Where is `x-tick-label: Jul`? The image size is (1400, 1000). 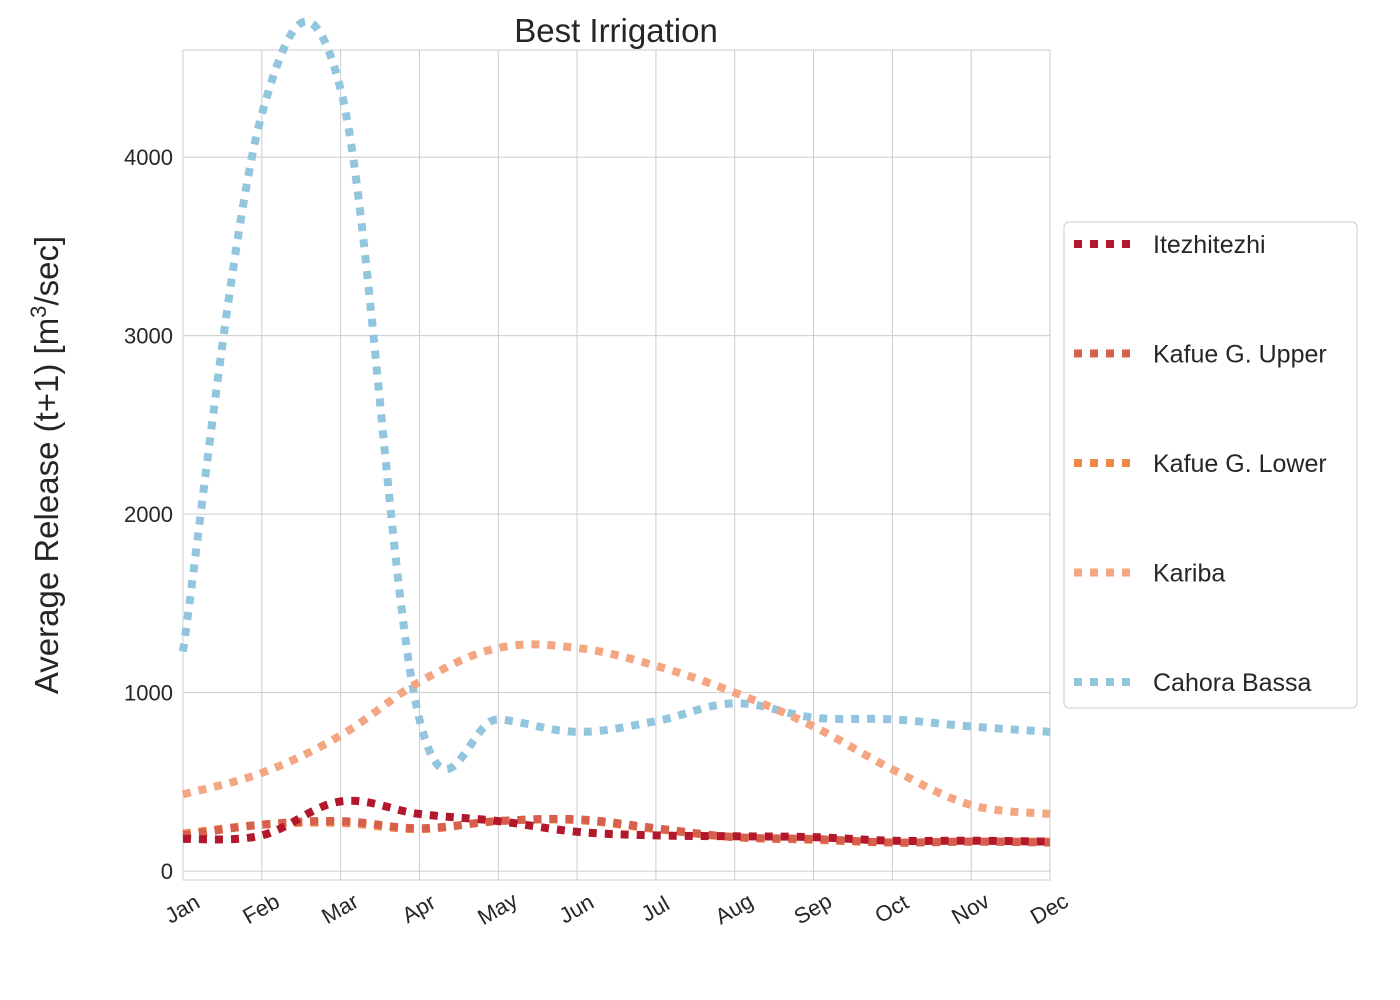 x-tick-label: Jul is located at coordinates (655, 909).